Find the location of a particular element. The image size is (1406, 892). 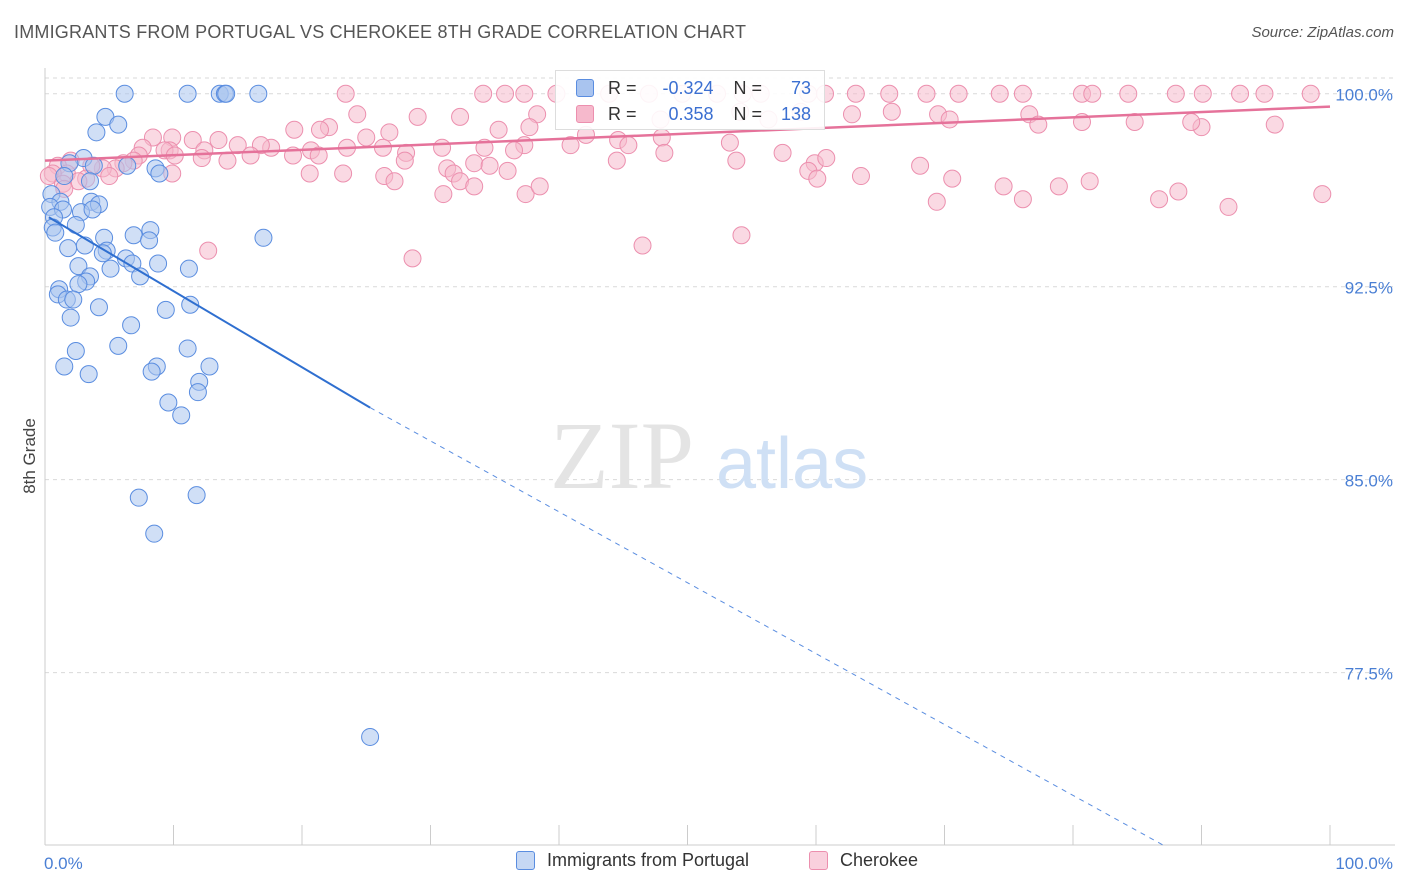

stats-r-value: 0.358 is located at coordinates (691, 113).